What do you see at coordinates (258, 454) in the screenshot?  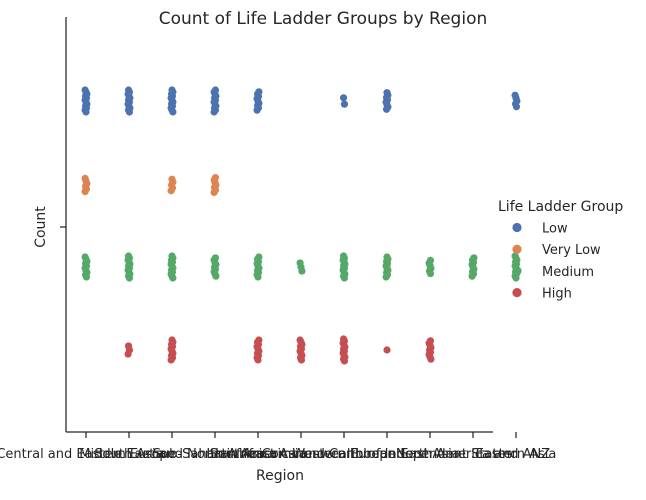 I see `x-tick-label: Southeast Asia` at bounding box center [258, 454].